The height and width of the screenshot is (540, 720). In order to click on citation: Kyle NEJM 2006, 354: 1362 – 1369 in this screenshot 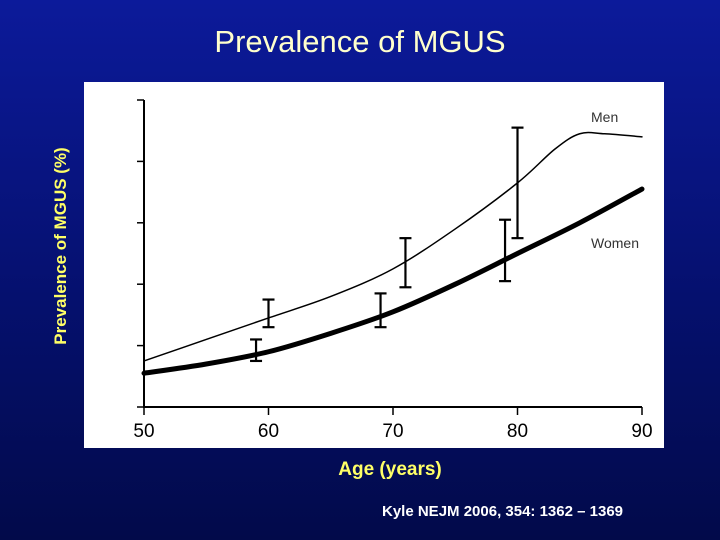, I will do `click(503, 511)`.